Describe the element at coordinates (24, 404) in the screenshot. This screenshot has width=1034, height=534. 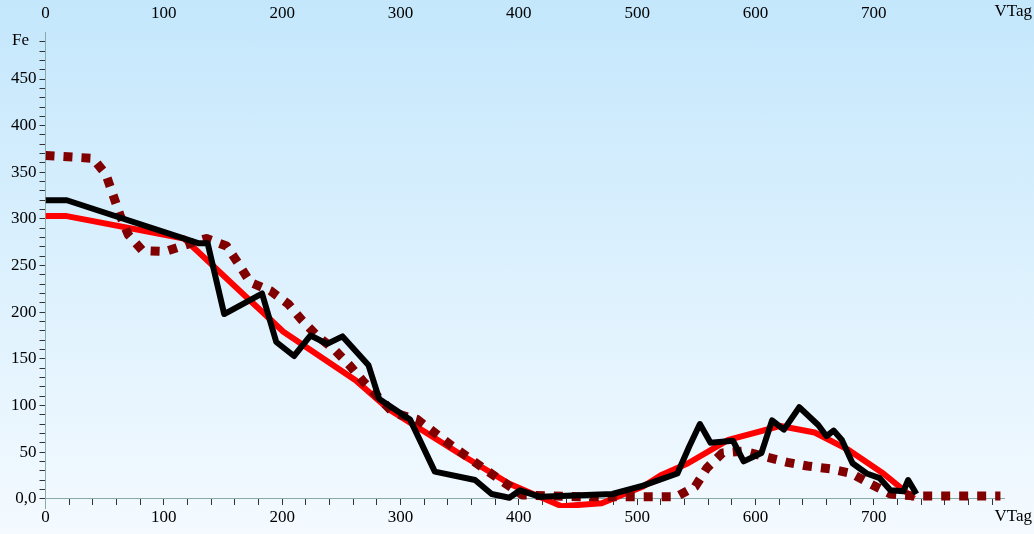
I see `y-tick-label: 100` at that location.